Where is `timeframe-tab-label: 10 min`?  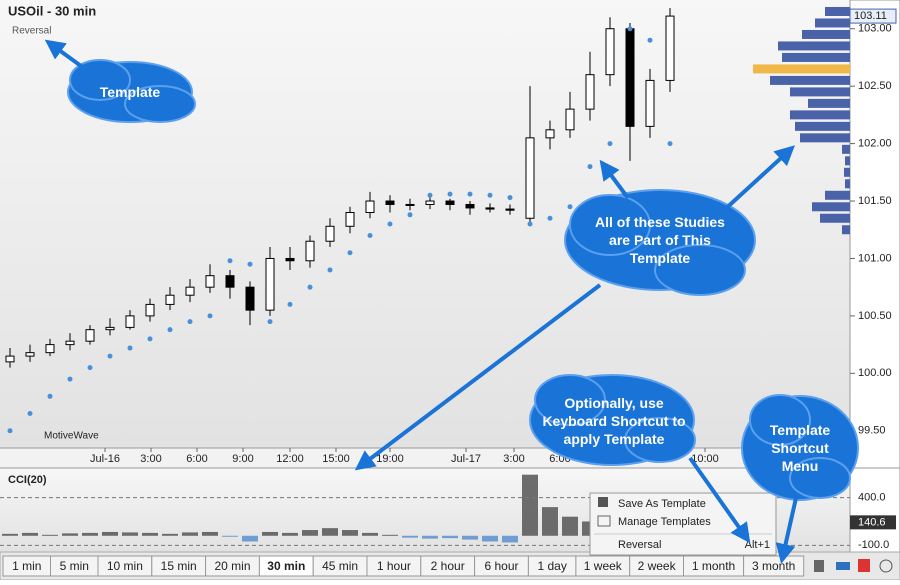 timeframe-tab-label: 10 min is located at coordinates (125, 566).